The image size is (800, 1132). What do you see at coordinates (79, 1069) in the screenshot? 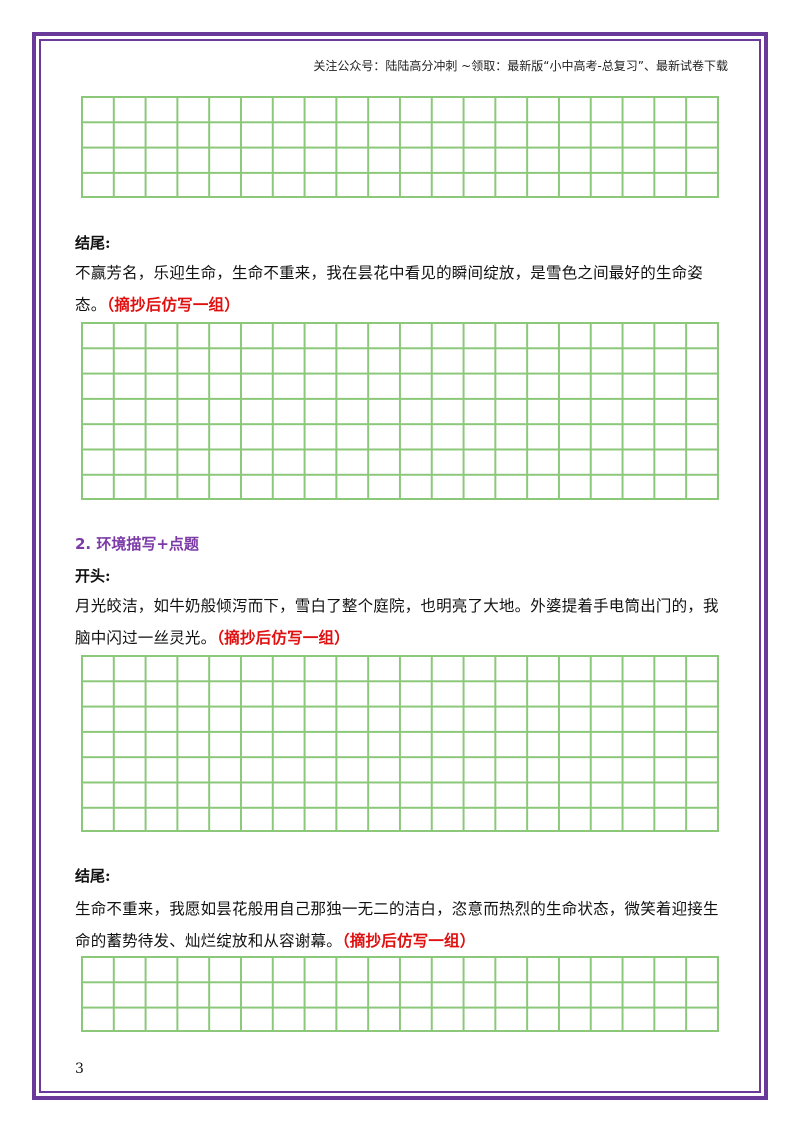
I see `page-number: 3` at bounding box center [79, 1069].